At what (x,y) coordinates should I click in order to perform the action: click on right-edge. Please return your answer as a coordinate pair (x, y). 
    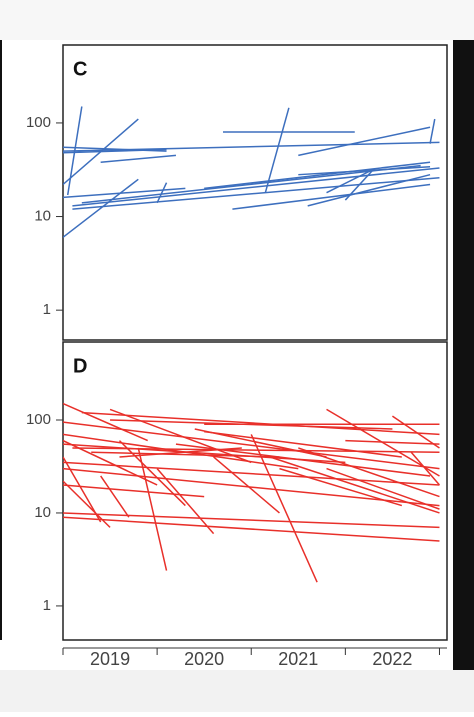
    Looking at the image, I should click on (463, 355).